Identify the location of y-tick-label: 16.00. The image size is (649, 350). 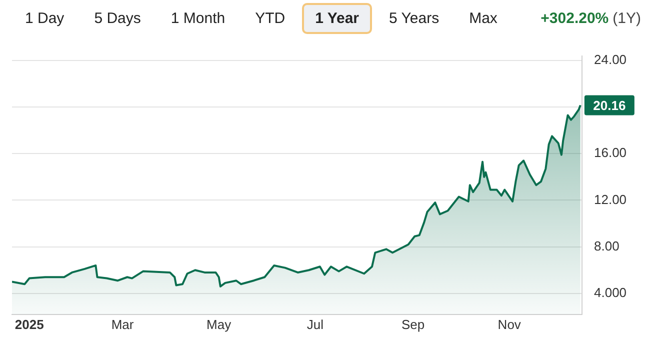
(610, 152).